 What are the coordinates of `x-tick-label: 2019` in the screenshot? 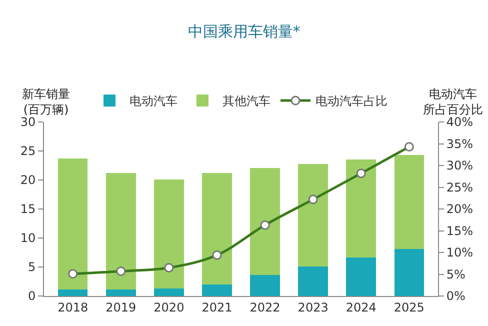 It's located at (121, 307).